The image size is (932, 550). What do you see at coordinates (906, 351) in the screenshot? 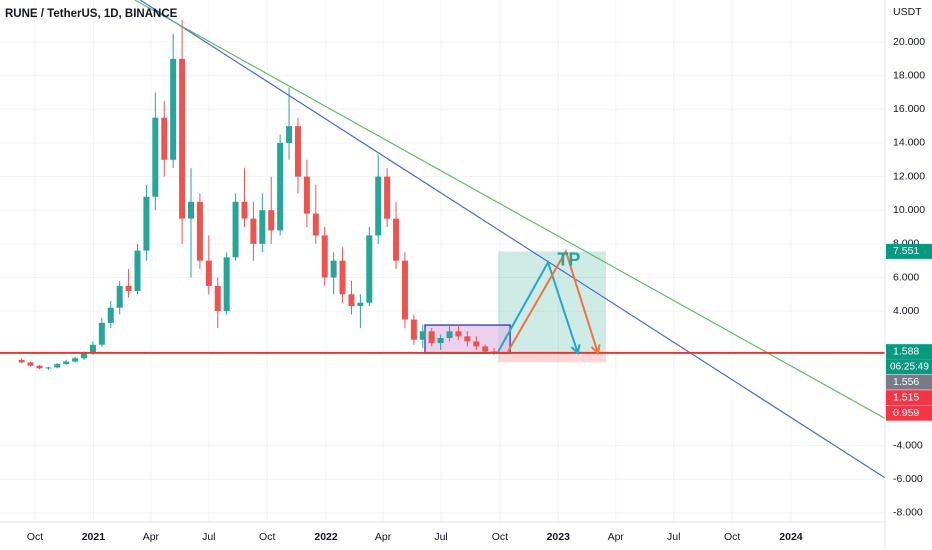
I see `price-label: 1.588` at bounding box center [906, 351].